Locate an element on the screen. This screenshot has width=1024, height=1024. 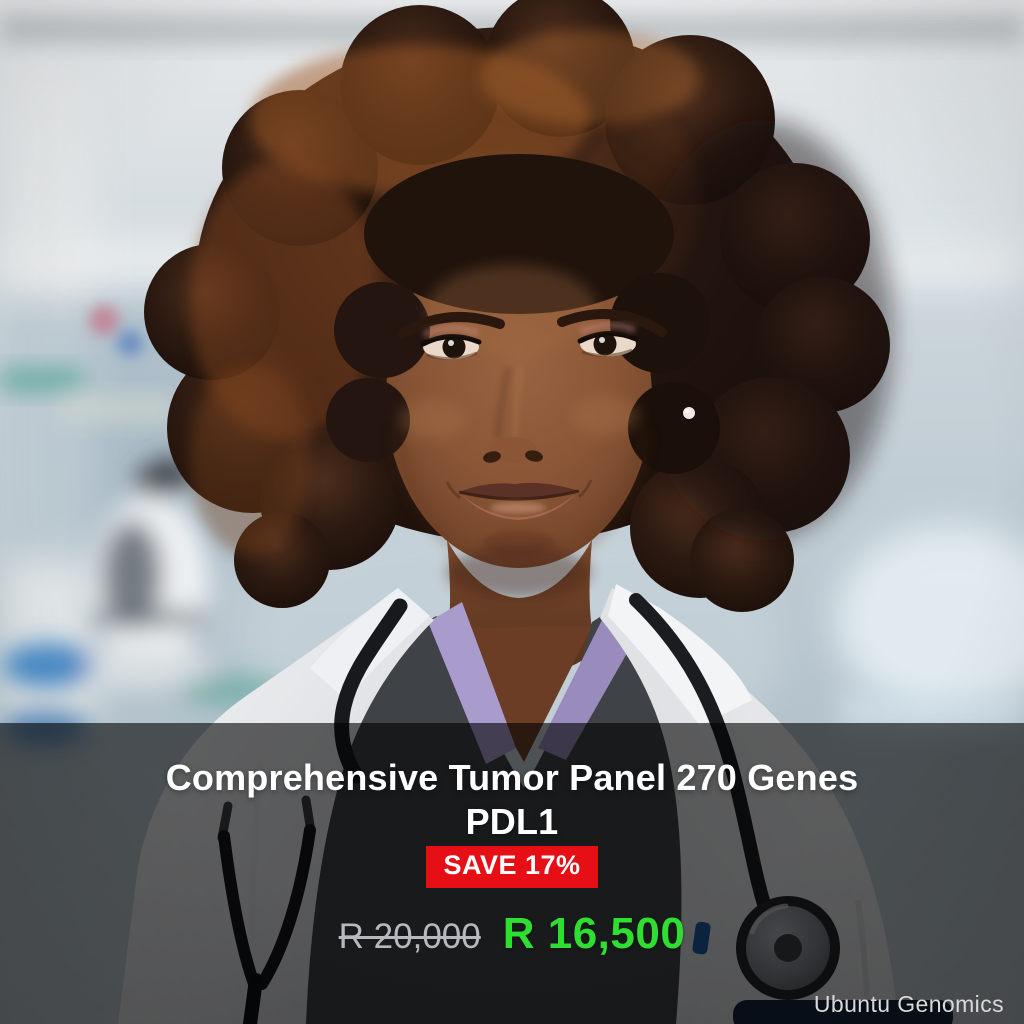
save-badge: SAVE 17% is located at coordinates (512, 867).